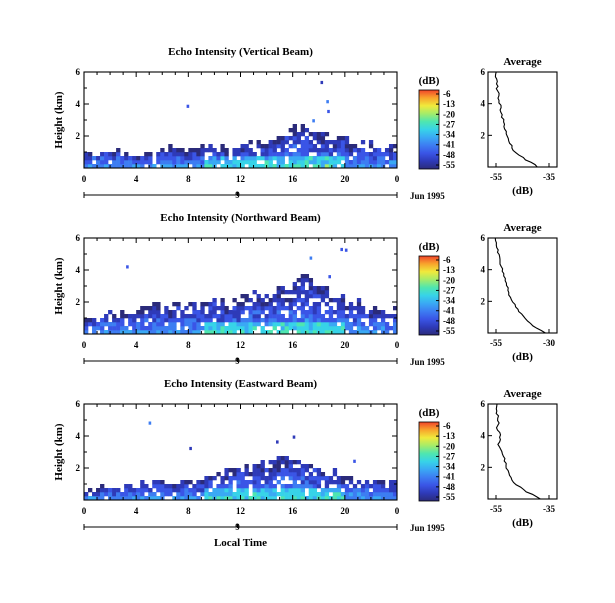  Describe the element at coordinates (522, 119) in the screenshot. I see `average-frame` at that location.